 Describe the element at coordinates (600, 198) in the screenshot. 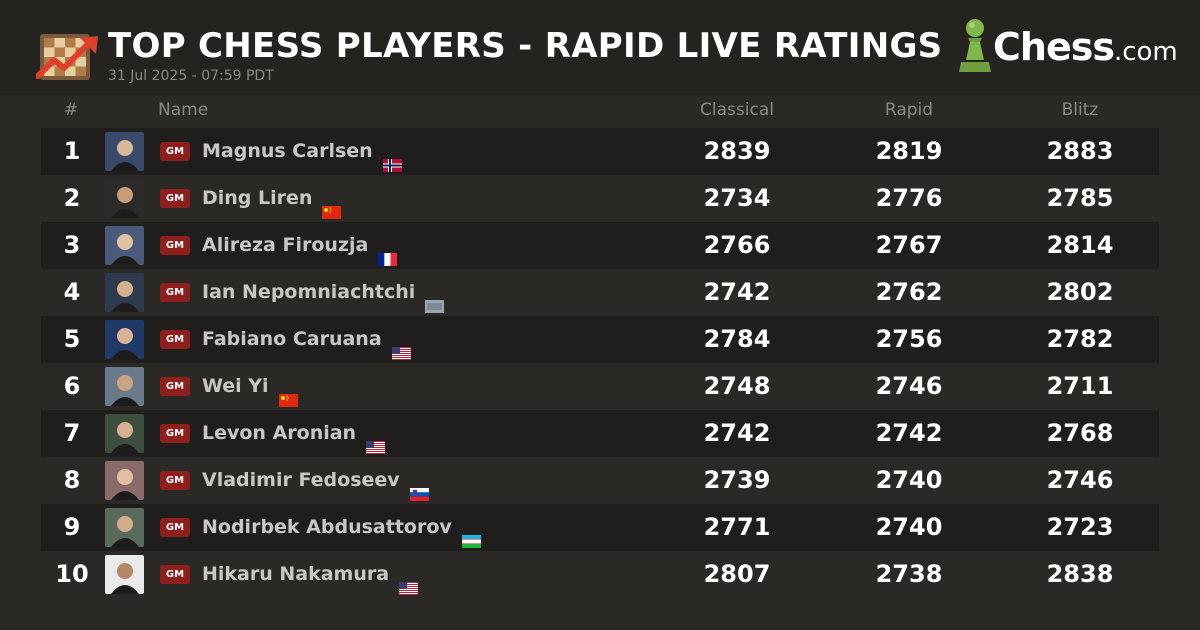

I see `table-row: 2 GM Ding Liren 2734 2776 2785` at that location.